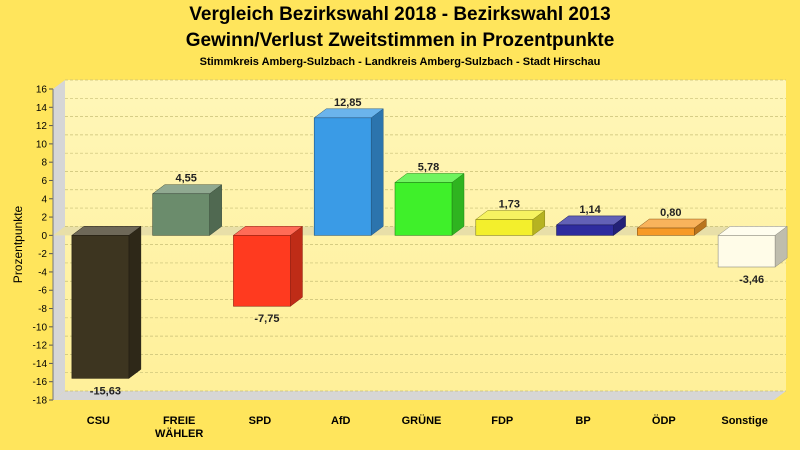  I want to click on data-label: -7,75, so click(266, 319).